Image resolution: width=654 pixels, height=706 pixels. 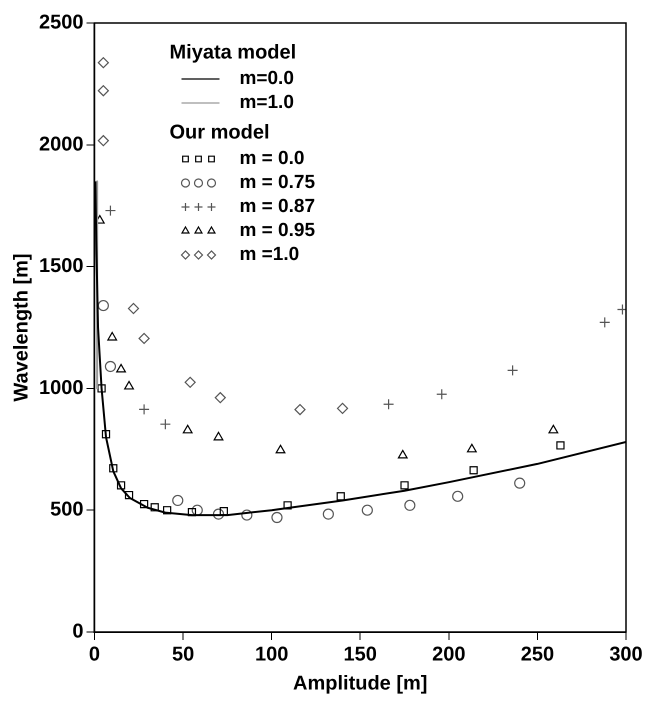 I want to click on y-tick-label: 2500, so click(x=61, y=23).